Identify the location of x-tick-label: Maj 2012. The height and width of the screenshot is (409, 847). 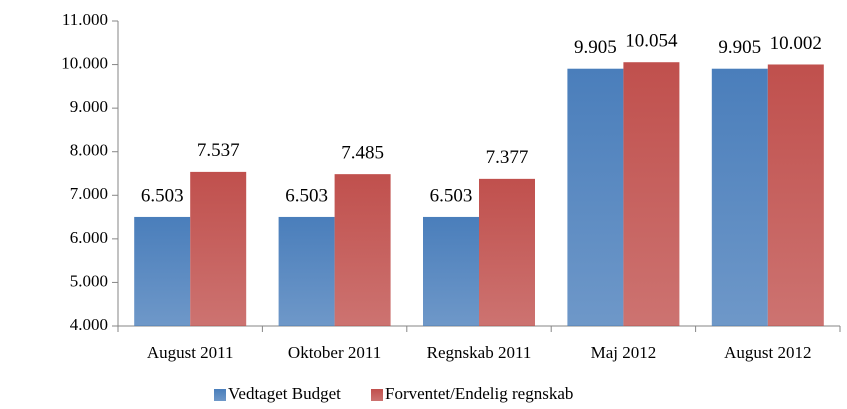
(624, 352).